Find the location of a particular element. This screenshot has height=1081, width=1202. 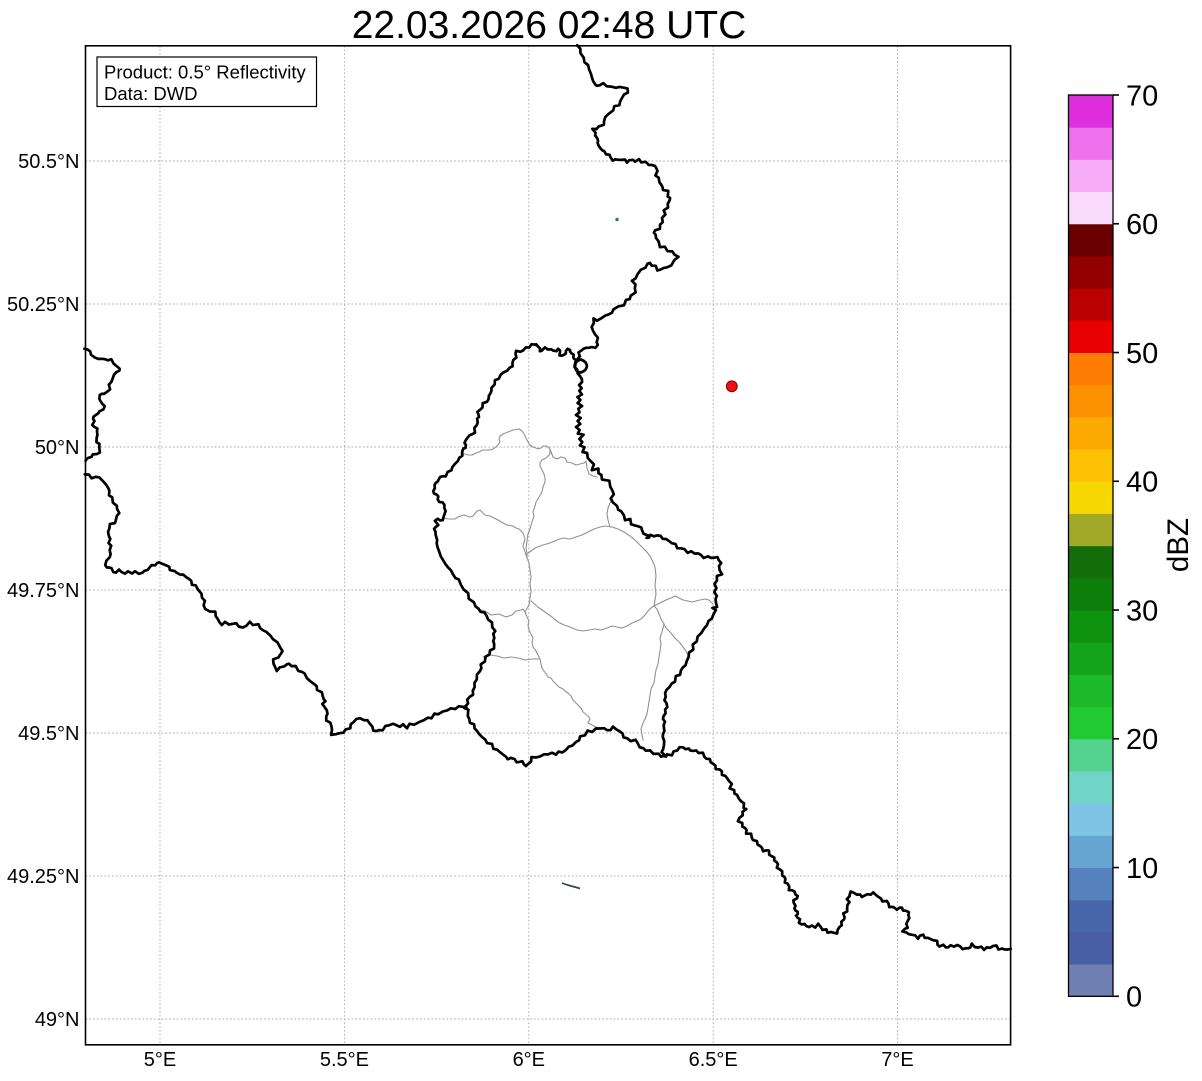

svg-text: 50.5°N is located at coordinates (48, 162).